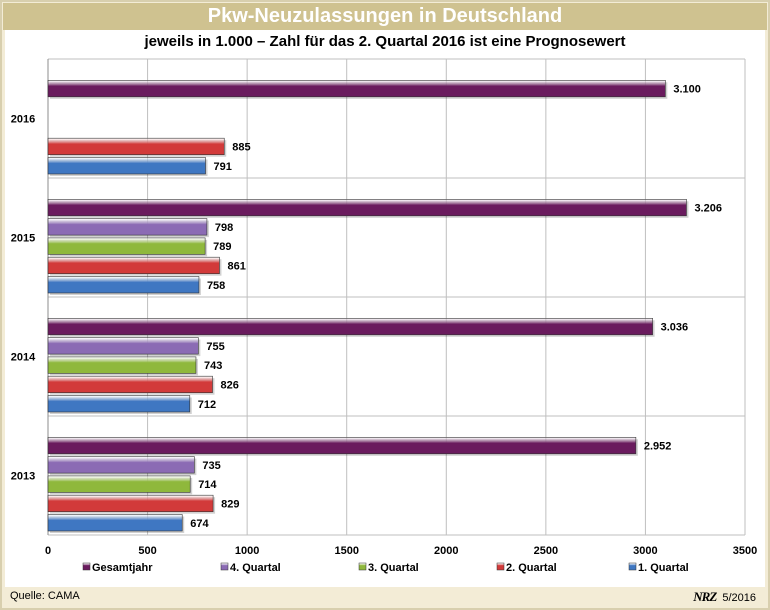 This screenshot has height=610, width=770. Describe the element at coordinates (224, 228) in the screenshot. I see `data-label: 798` at that location.